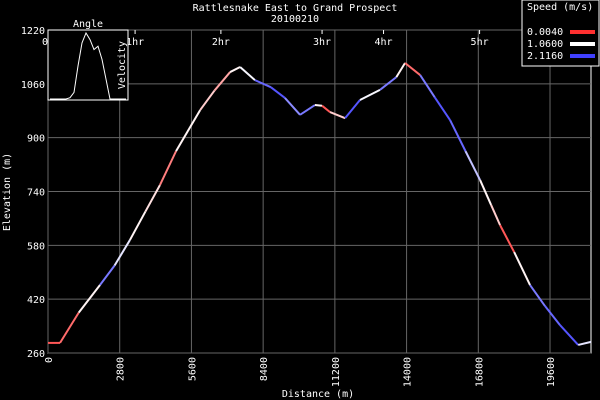 The width and height of the screenshot is (600, 400). Describe the element at coordinates (480, 42) in the screenshot. I see `time-tick-label: 5hr` at that location.